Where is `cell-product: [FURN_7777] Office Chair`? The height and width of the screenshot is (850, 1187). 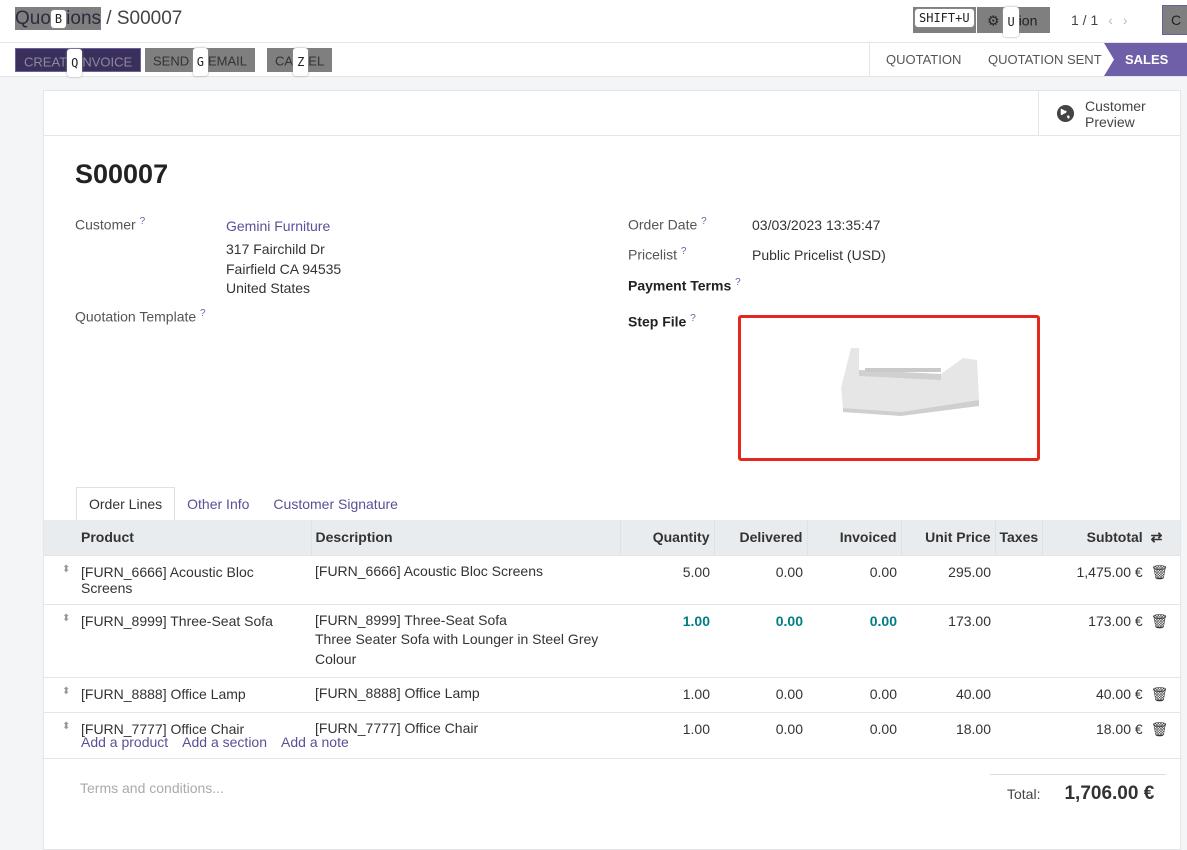 cell-product: [FURN_7777] Office Chair is located at coordinates (194, 728).